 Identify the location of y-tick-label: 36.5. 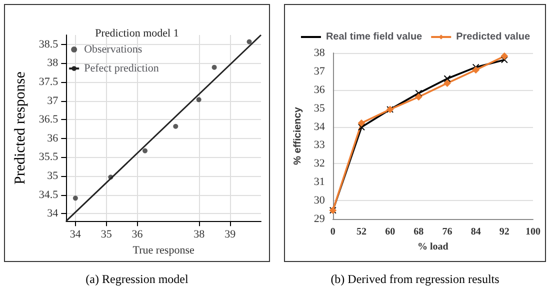
(48, 120).